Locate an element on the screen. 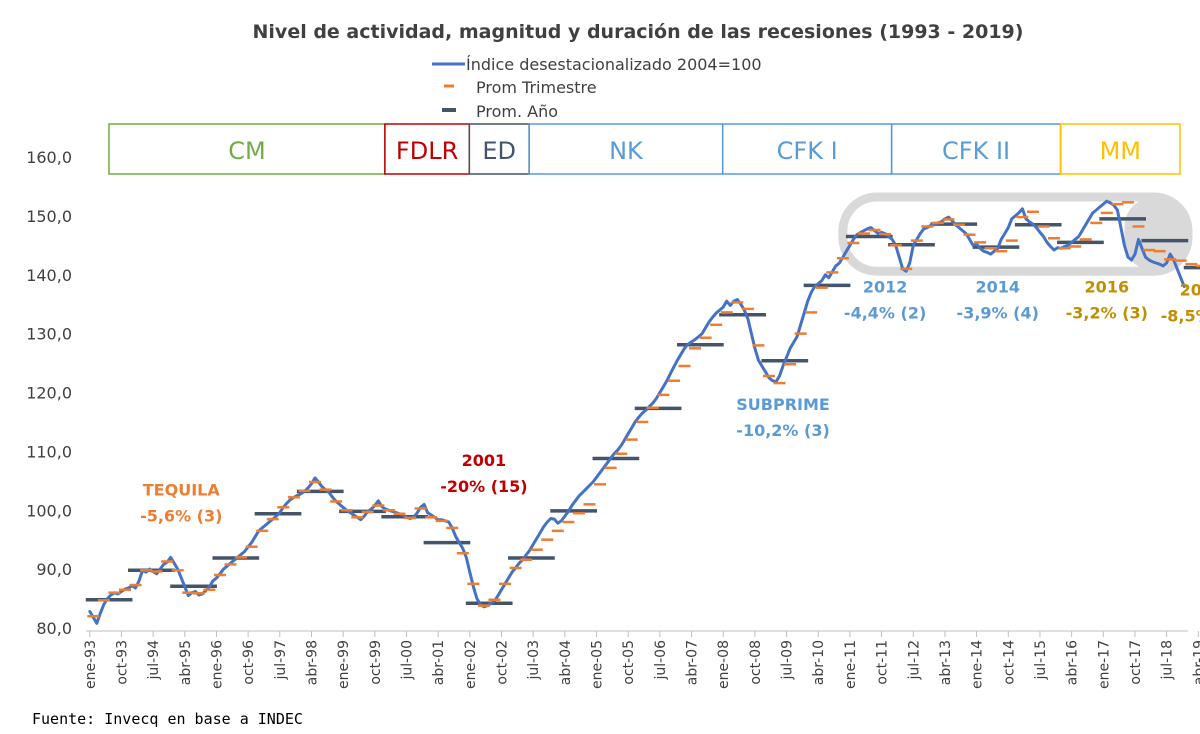 The image size is (1200, 734). x-tick-label: ene-02 is located at coordinates (471, 664).